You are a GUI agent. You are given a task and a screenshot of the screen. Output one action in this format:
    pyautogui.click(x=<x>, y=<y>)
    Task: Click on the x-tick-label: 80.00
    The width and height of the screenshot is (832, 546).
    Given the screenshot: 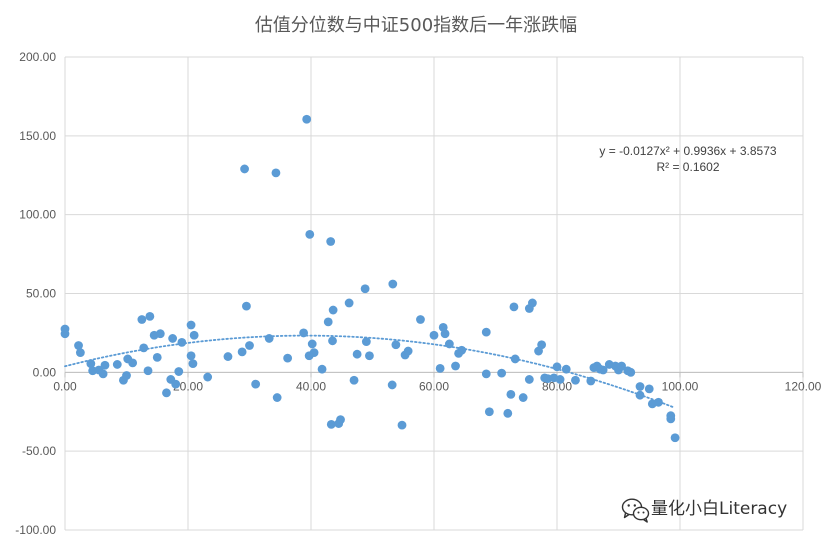 What is the action you would take?
    pyautogui.click(x=557, y=386)
    